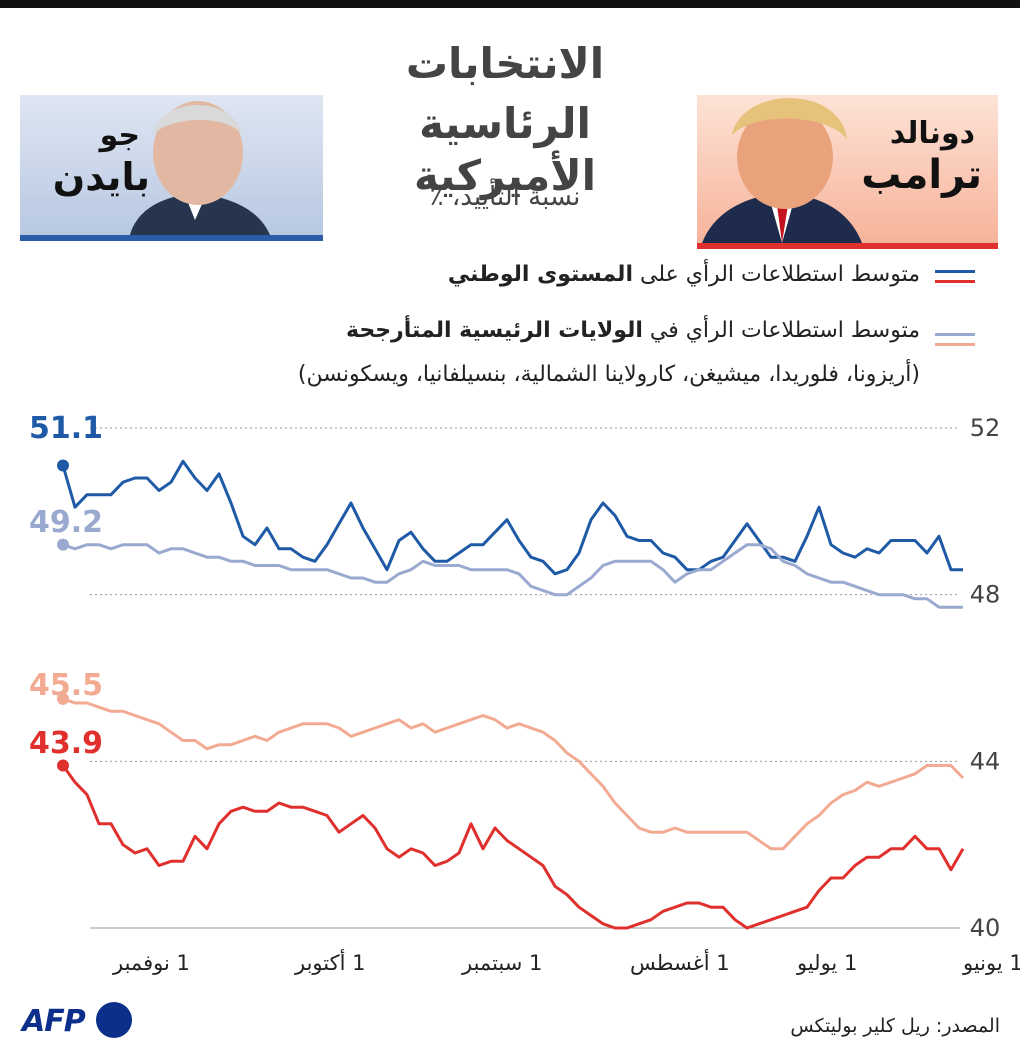 Image resolution: width=1020 pixels, height=1052 pixels. Describe the element at coordinates (63, 765) in the screenshot. I see `end-dot-trump_national` at that location.